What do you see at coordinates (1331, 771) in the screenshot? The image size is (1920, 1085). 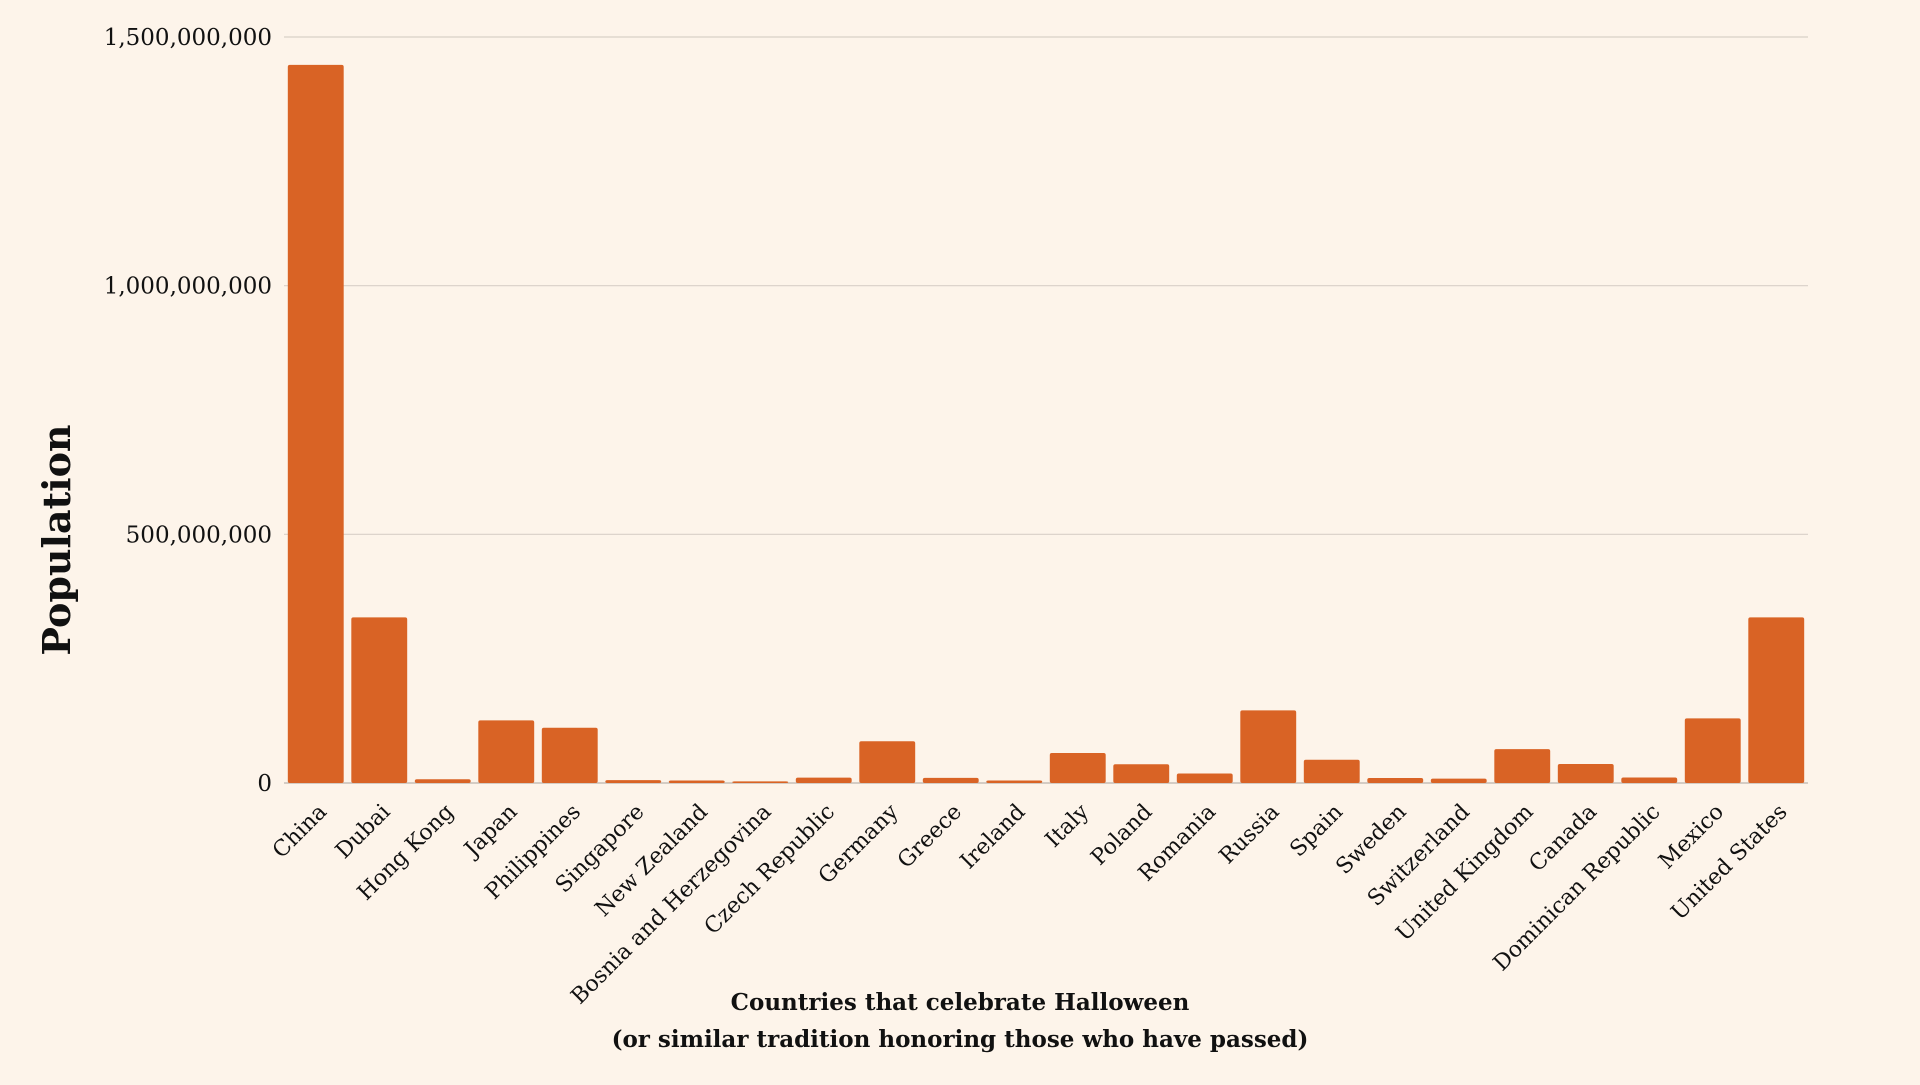 I see `bar-spain` at bounding box center [1331, 771].